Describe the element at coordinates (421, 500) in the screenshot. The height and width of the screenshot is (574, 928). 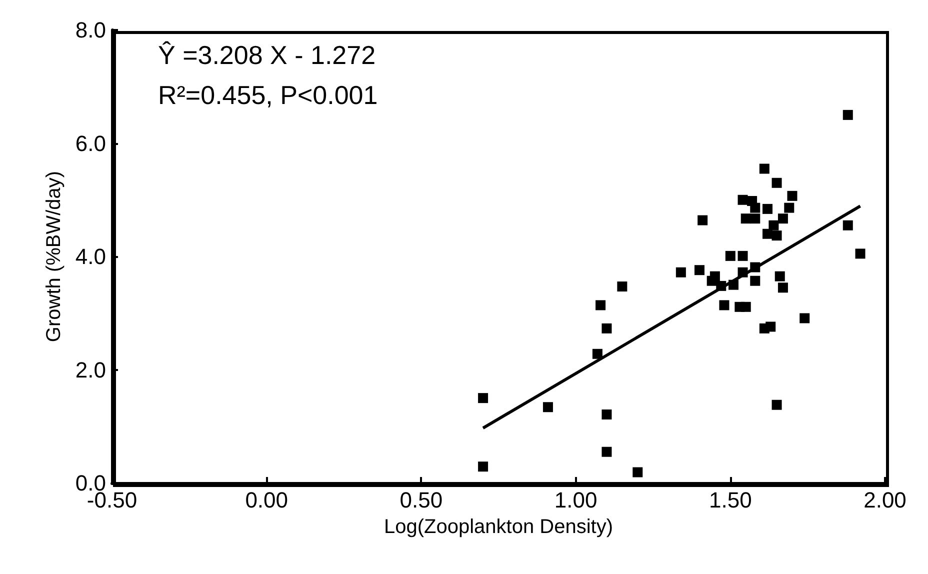
I see `x-tick-label: 0.50` at that location.